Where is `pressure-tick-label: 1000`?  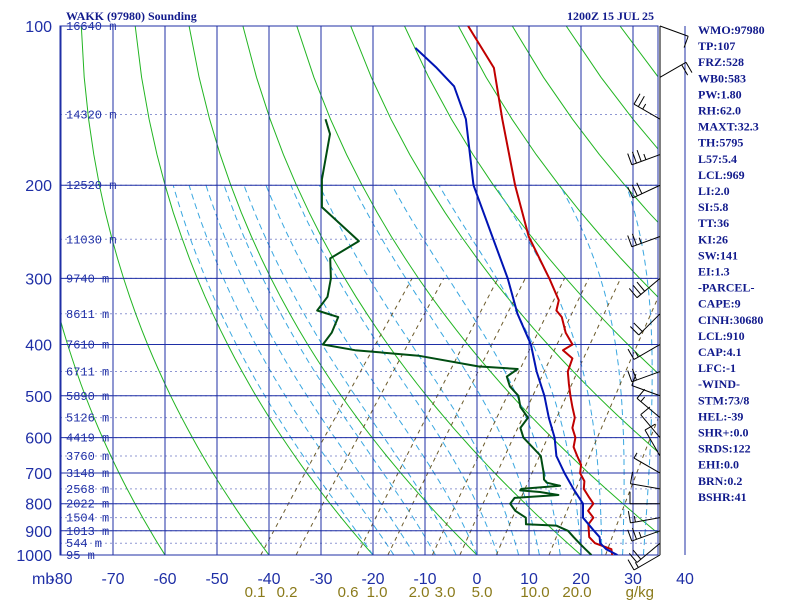 pressure-tick-label: 1000 is located at coordinates (34, 556).